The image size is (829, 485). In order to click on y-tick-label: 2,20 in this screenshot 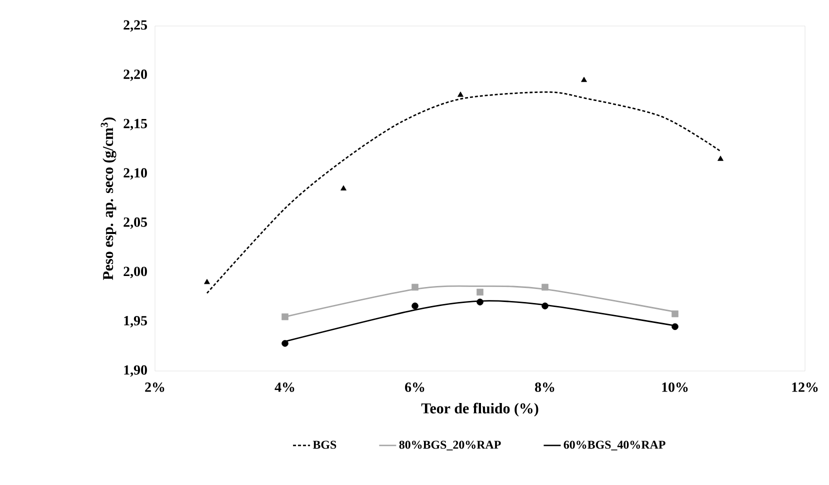, I will do `click(135, 75)`.